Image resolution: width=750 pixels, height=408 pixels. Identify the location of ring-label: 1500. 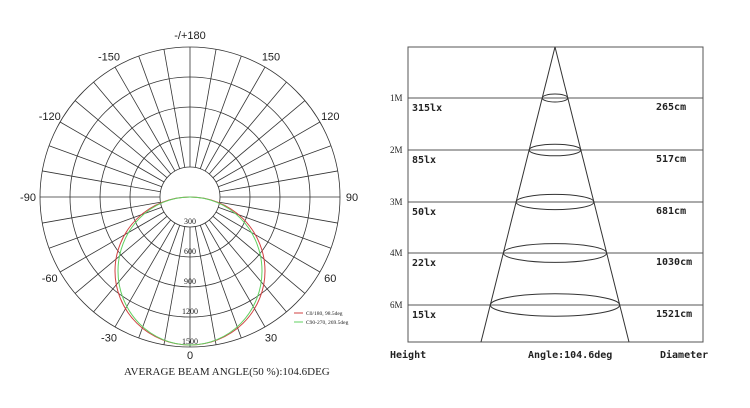
(190, 341).